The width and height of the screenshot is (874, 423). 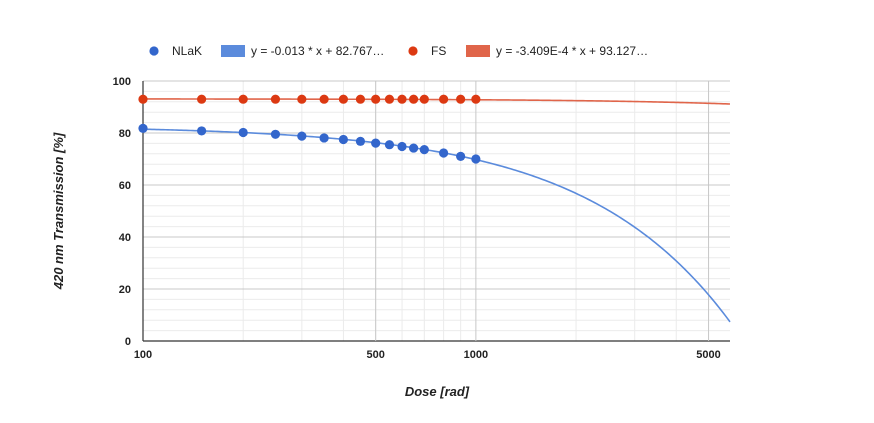 What do you see at coordinates (413, 51) in the screenshot?
I see `legend-marker-fs` at bounding box center [413, 51].